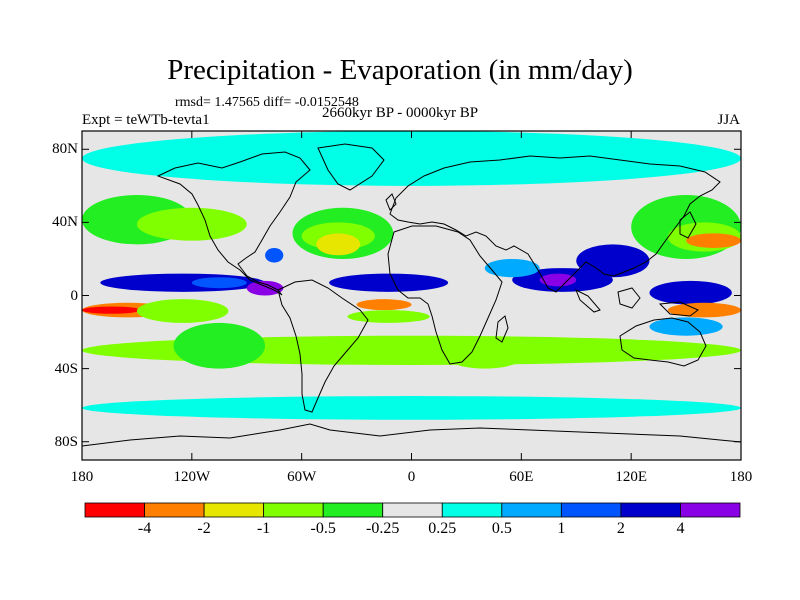 The width and height of the screenshot is (800, 600). What do you see at coordinates (688, 225) in the screenshot?
I see `coastline-japan` at bounding box center [688, 225].